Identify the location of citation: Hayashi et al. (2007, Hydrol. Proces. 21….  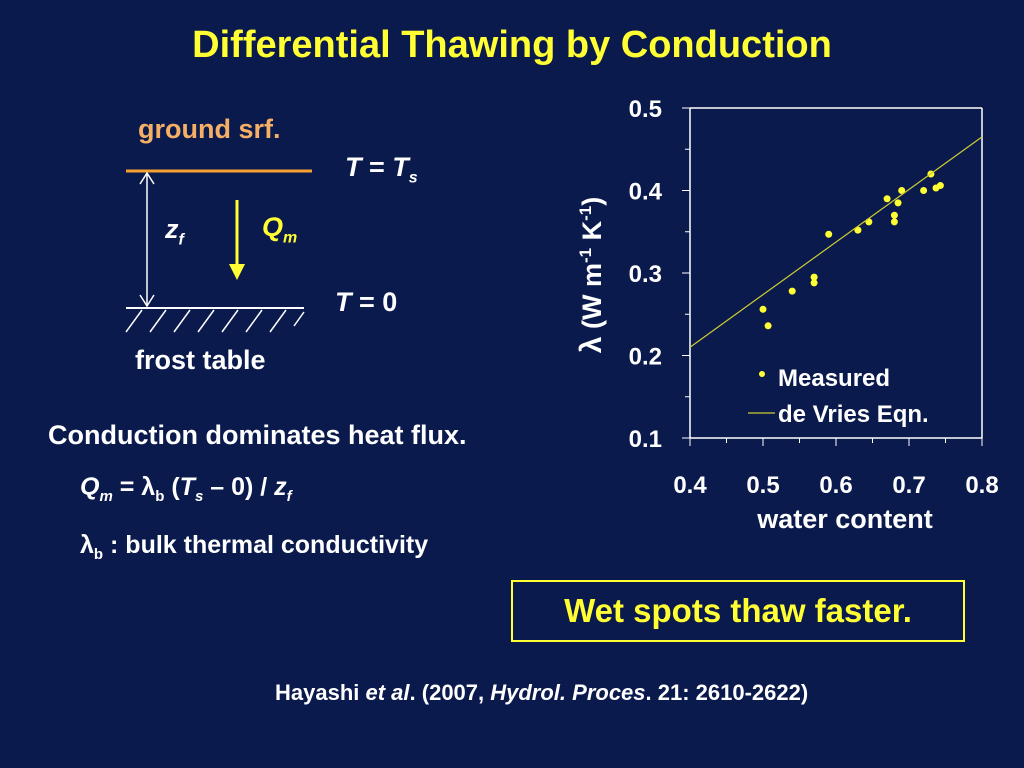
(542, 692).